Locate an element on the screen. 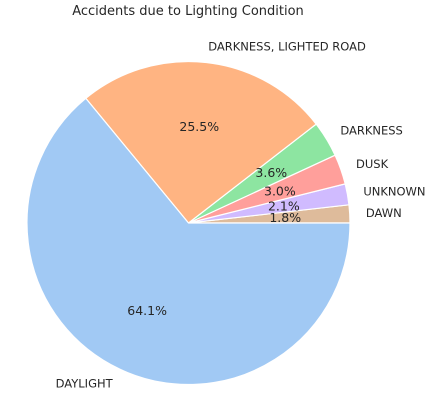  slice-label-darkness: DARKNESS is located at coordinates (371, 131).